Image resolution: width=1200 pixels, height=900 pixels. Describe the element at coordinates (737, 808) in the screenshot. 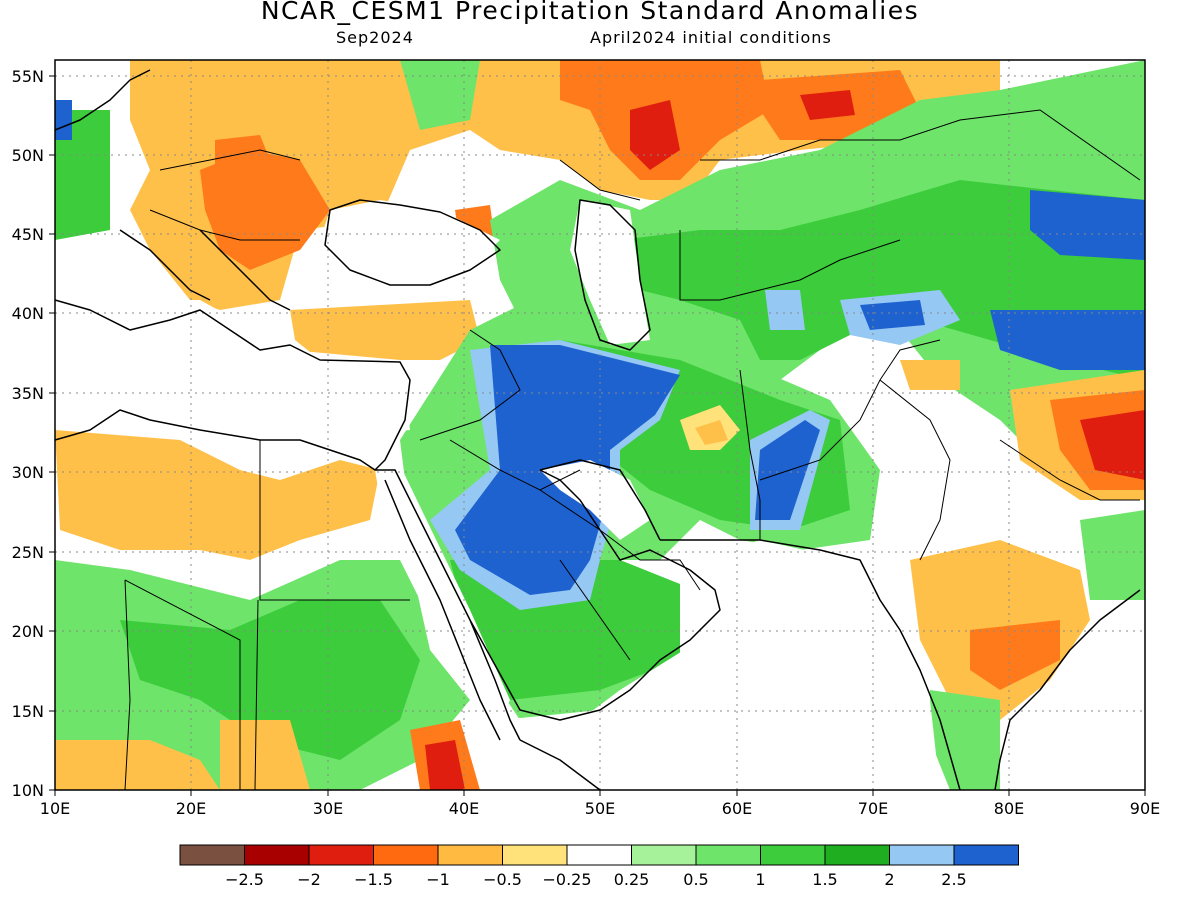

I see `lon-tick-label: 60E` at that location.